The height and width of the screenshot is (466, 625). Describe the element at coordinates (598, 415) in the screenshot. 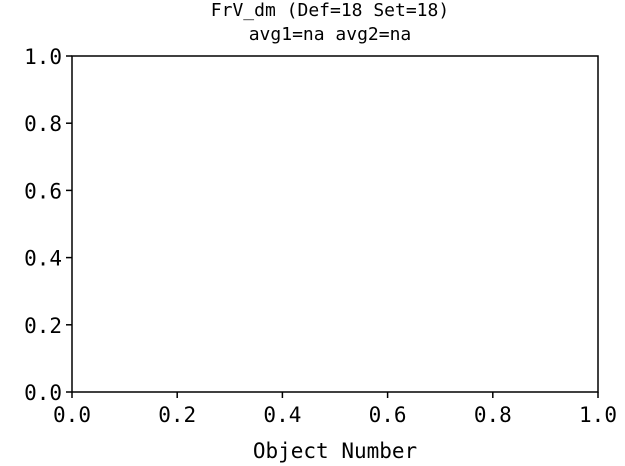

I see `x-tick-label: 1.0` at that location.